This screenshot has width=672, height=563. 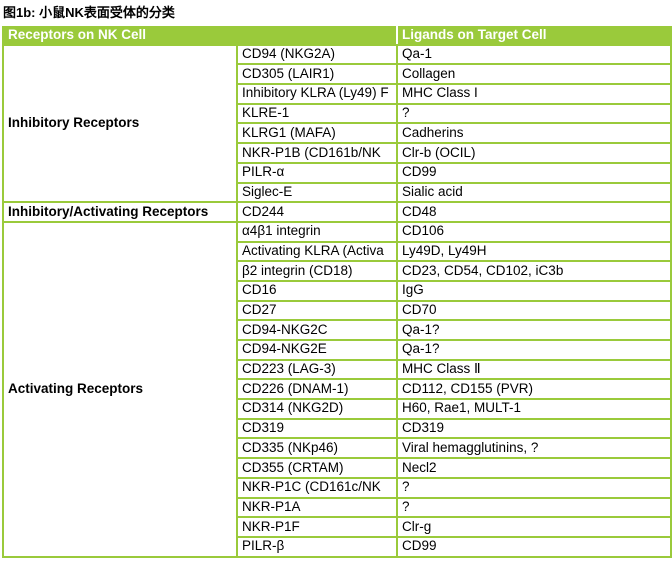 I want to click on receptor-cell: Activating KLRA (Activa, so click(x=317, y=251).